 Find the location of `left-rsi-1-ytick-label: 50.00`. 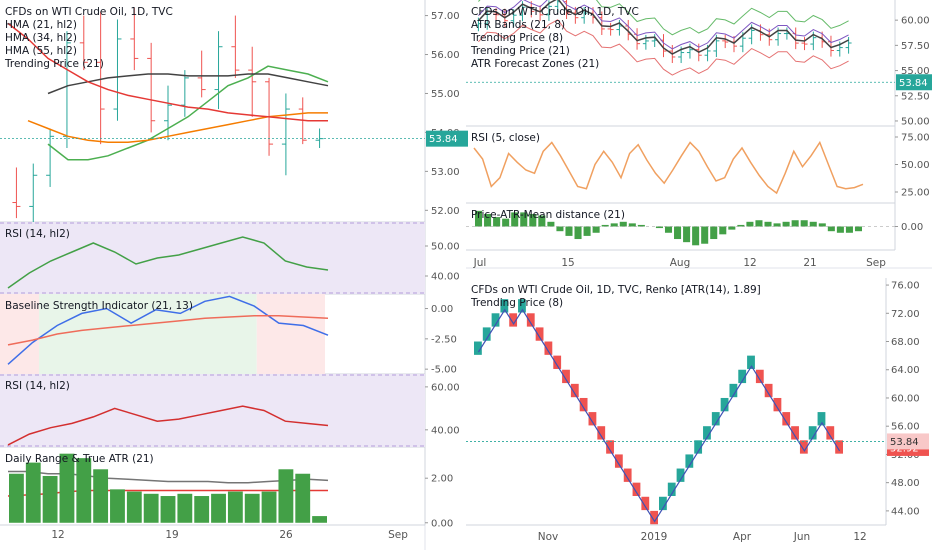

left-rsi-1-ytick-label: 50.00 is located at coordinates (445, 247).